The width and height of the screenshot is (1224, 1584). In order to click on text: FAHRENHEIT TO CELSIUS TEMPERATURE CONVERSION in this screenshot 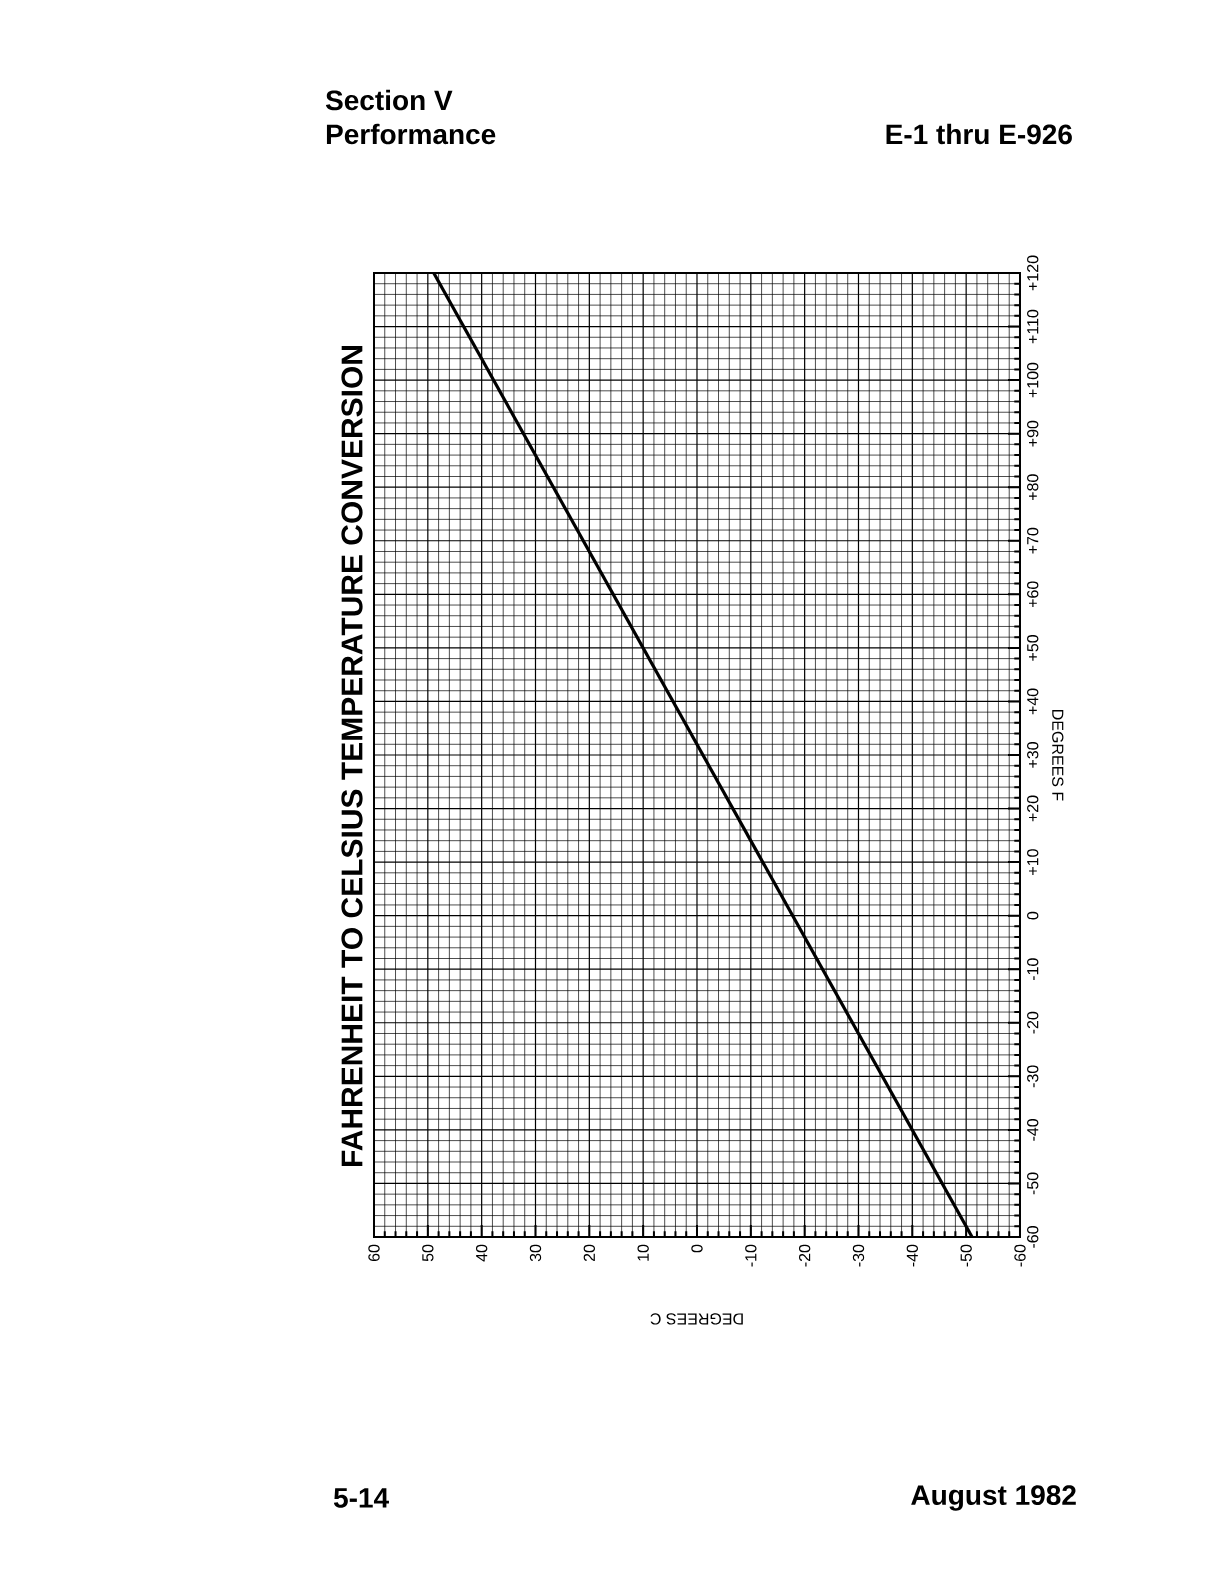, I will do `click(352, 756)`.